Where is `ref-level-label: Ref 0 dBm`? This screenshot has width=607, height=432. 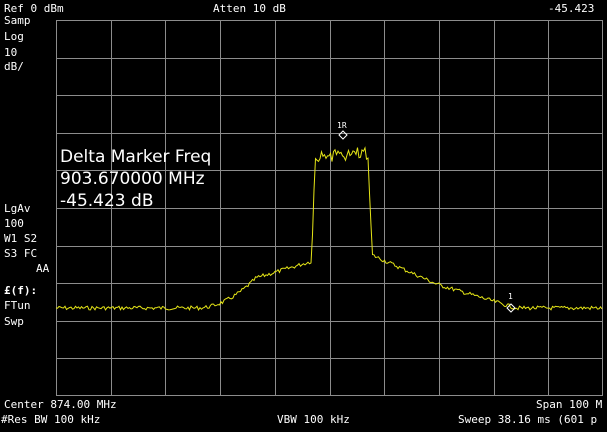
ref-level-label: Ref 0 dBm is located at coordinates (34, 8).